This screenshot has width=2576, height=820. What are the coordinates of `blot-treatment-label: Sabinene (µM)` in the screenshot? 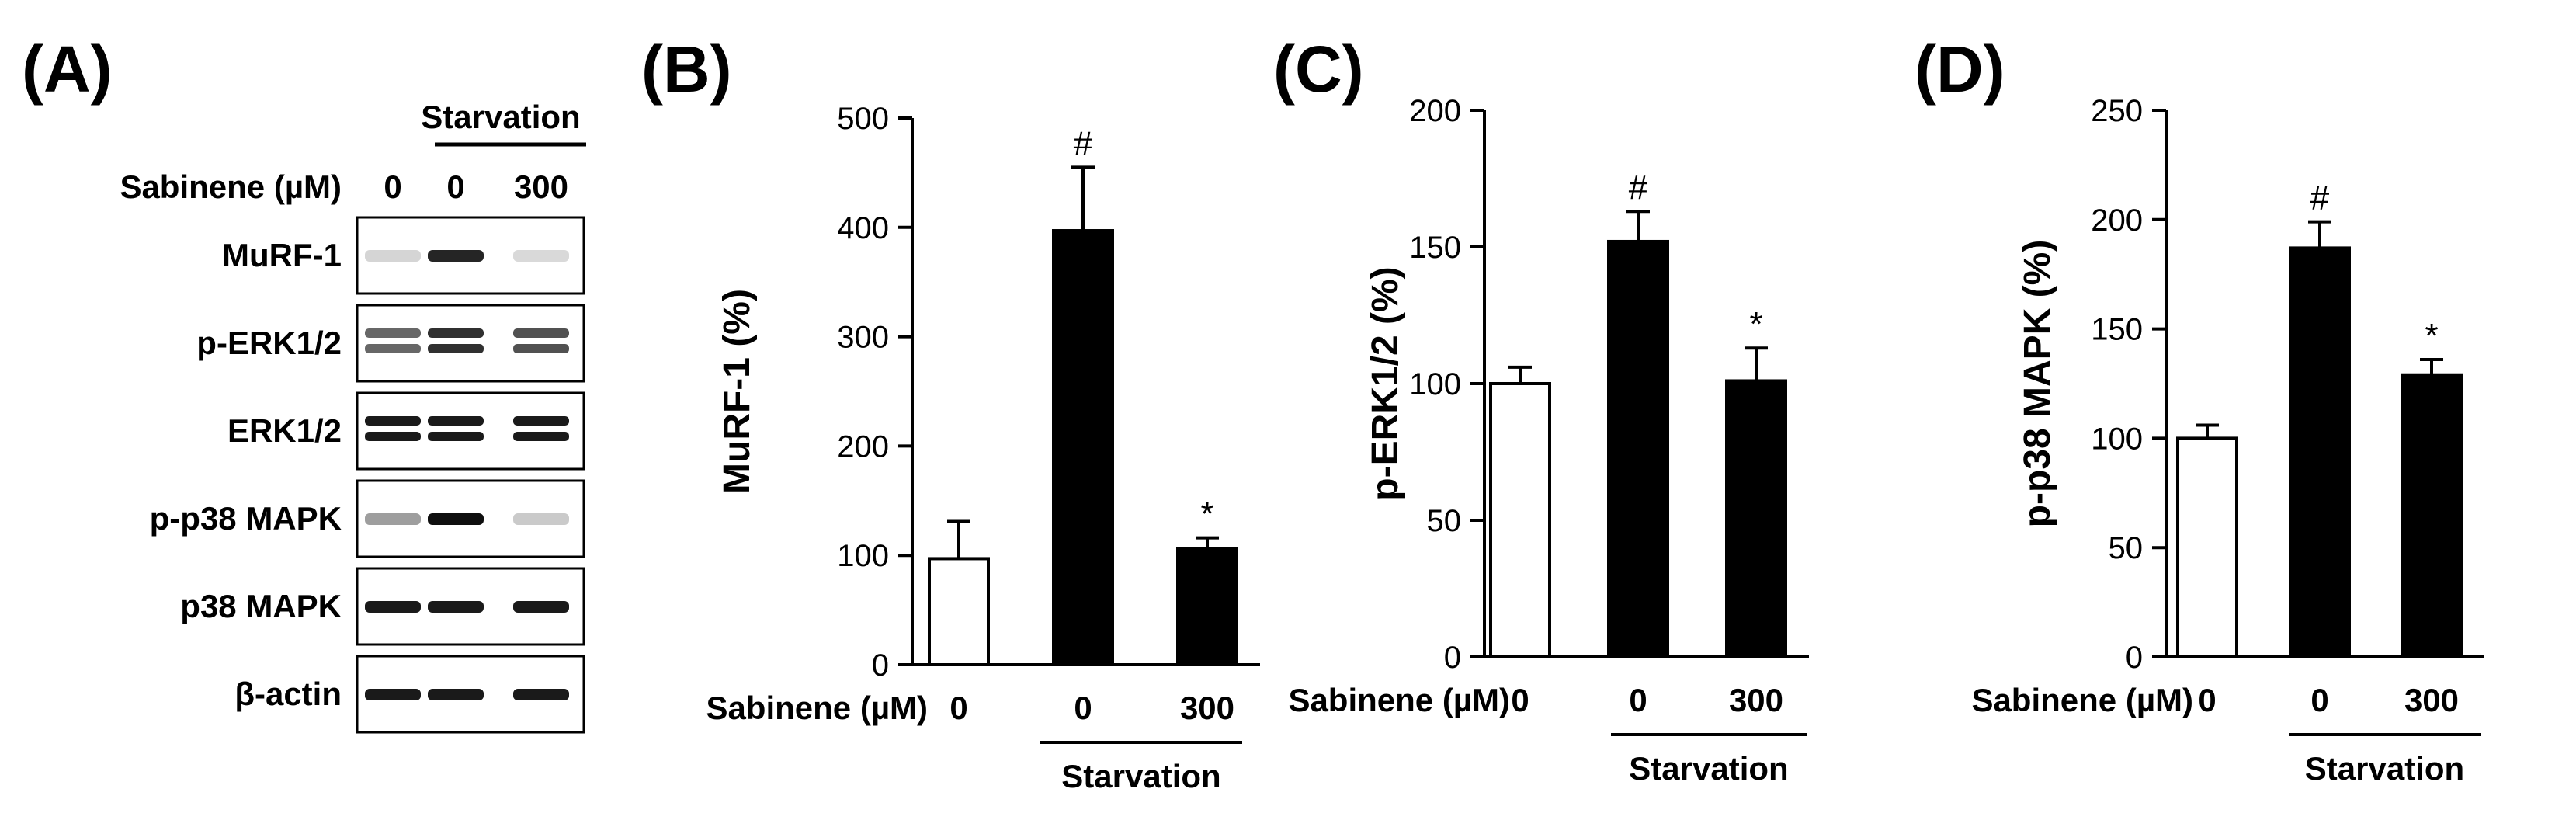 It's located at (231, 187).